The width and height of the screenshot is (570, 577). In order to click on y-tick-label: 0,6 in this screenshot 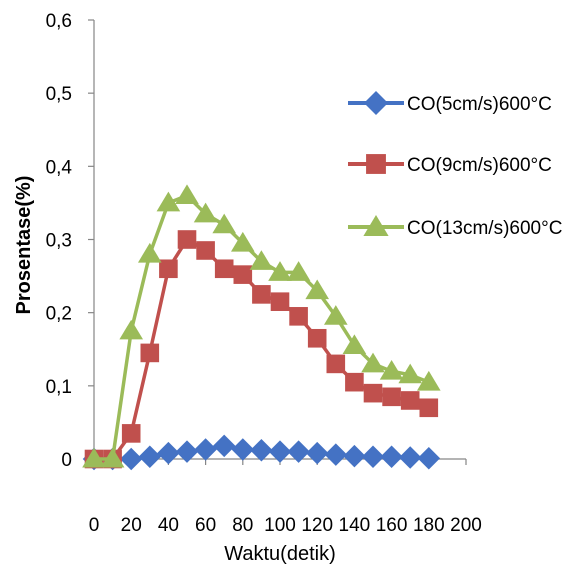, I will do `click(59, 21)`.